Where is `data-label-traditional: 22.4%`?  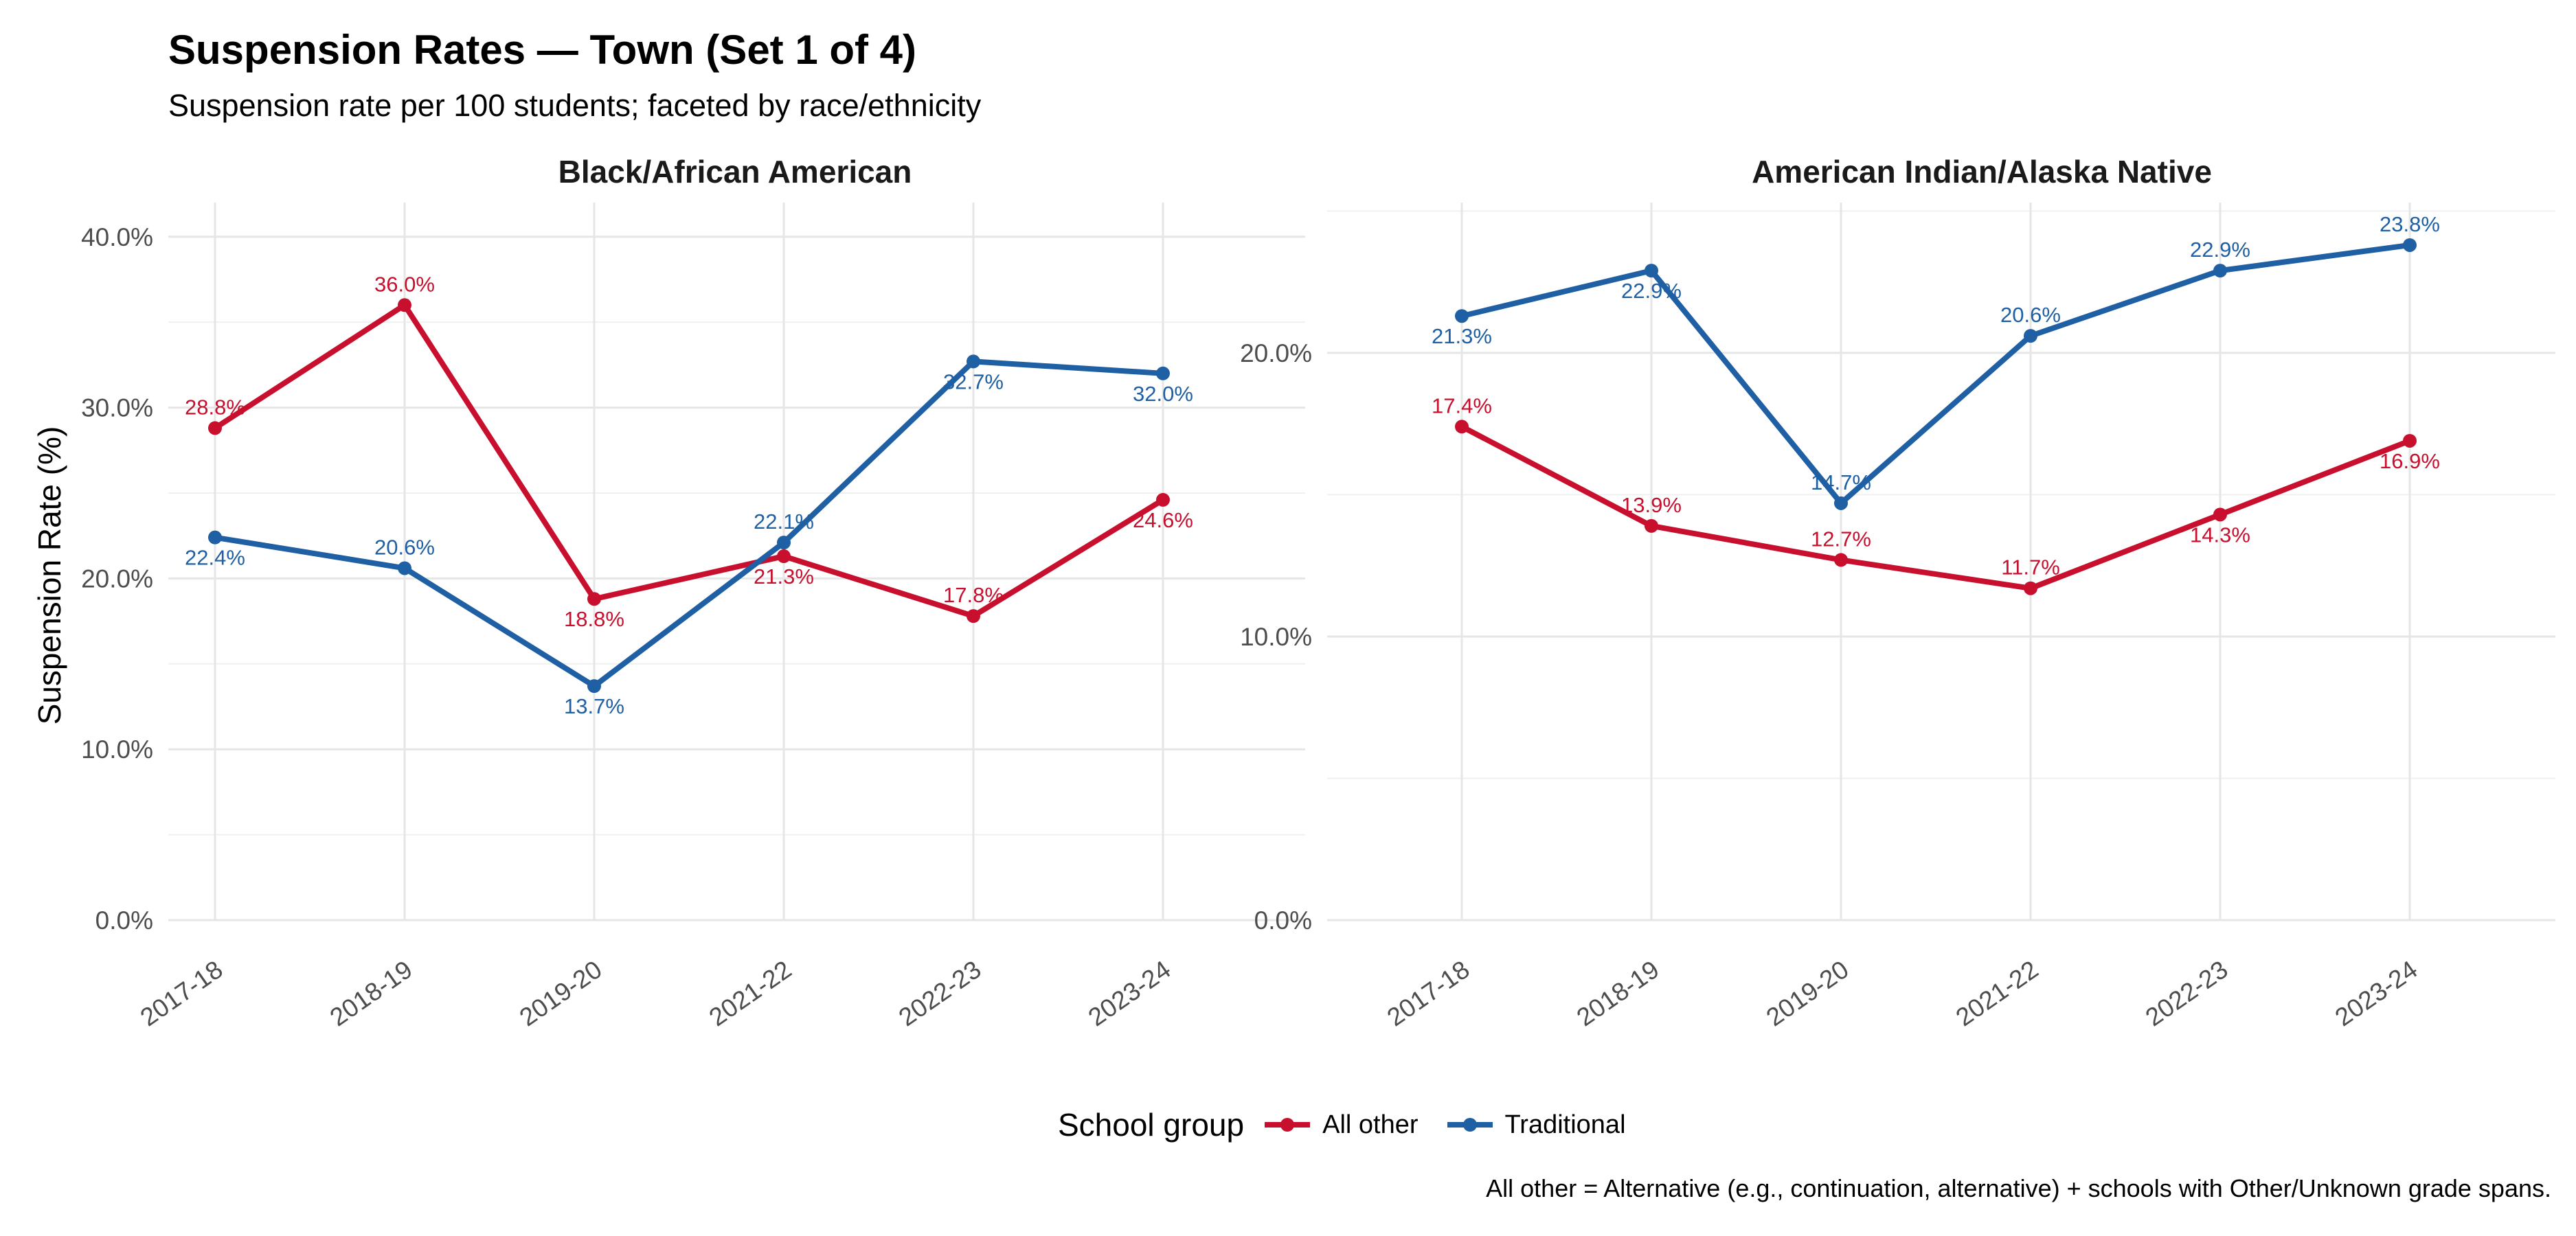
data-label-traditional: 22.4% is located at coordinates (215, 558).